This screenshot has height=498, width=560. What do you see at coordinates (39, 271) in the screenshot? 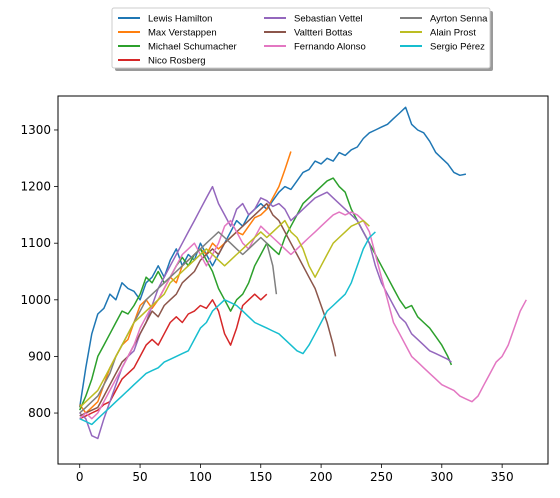
I see `y-axis: 800 900 1000 1100 1200 1300` at bounding box center [39, 271].